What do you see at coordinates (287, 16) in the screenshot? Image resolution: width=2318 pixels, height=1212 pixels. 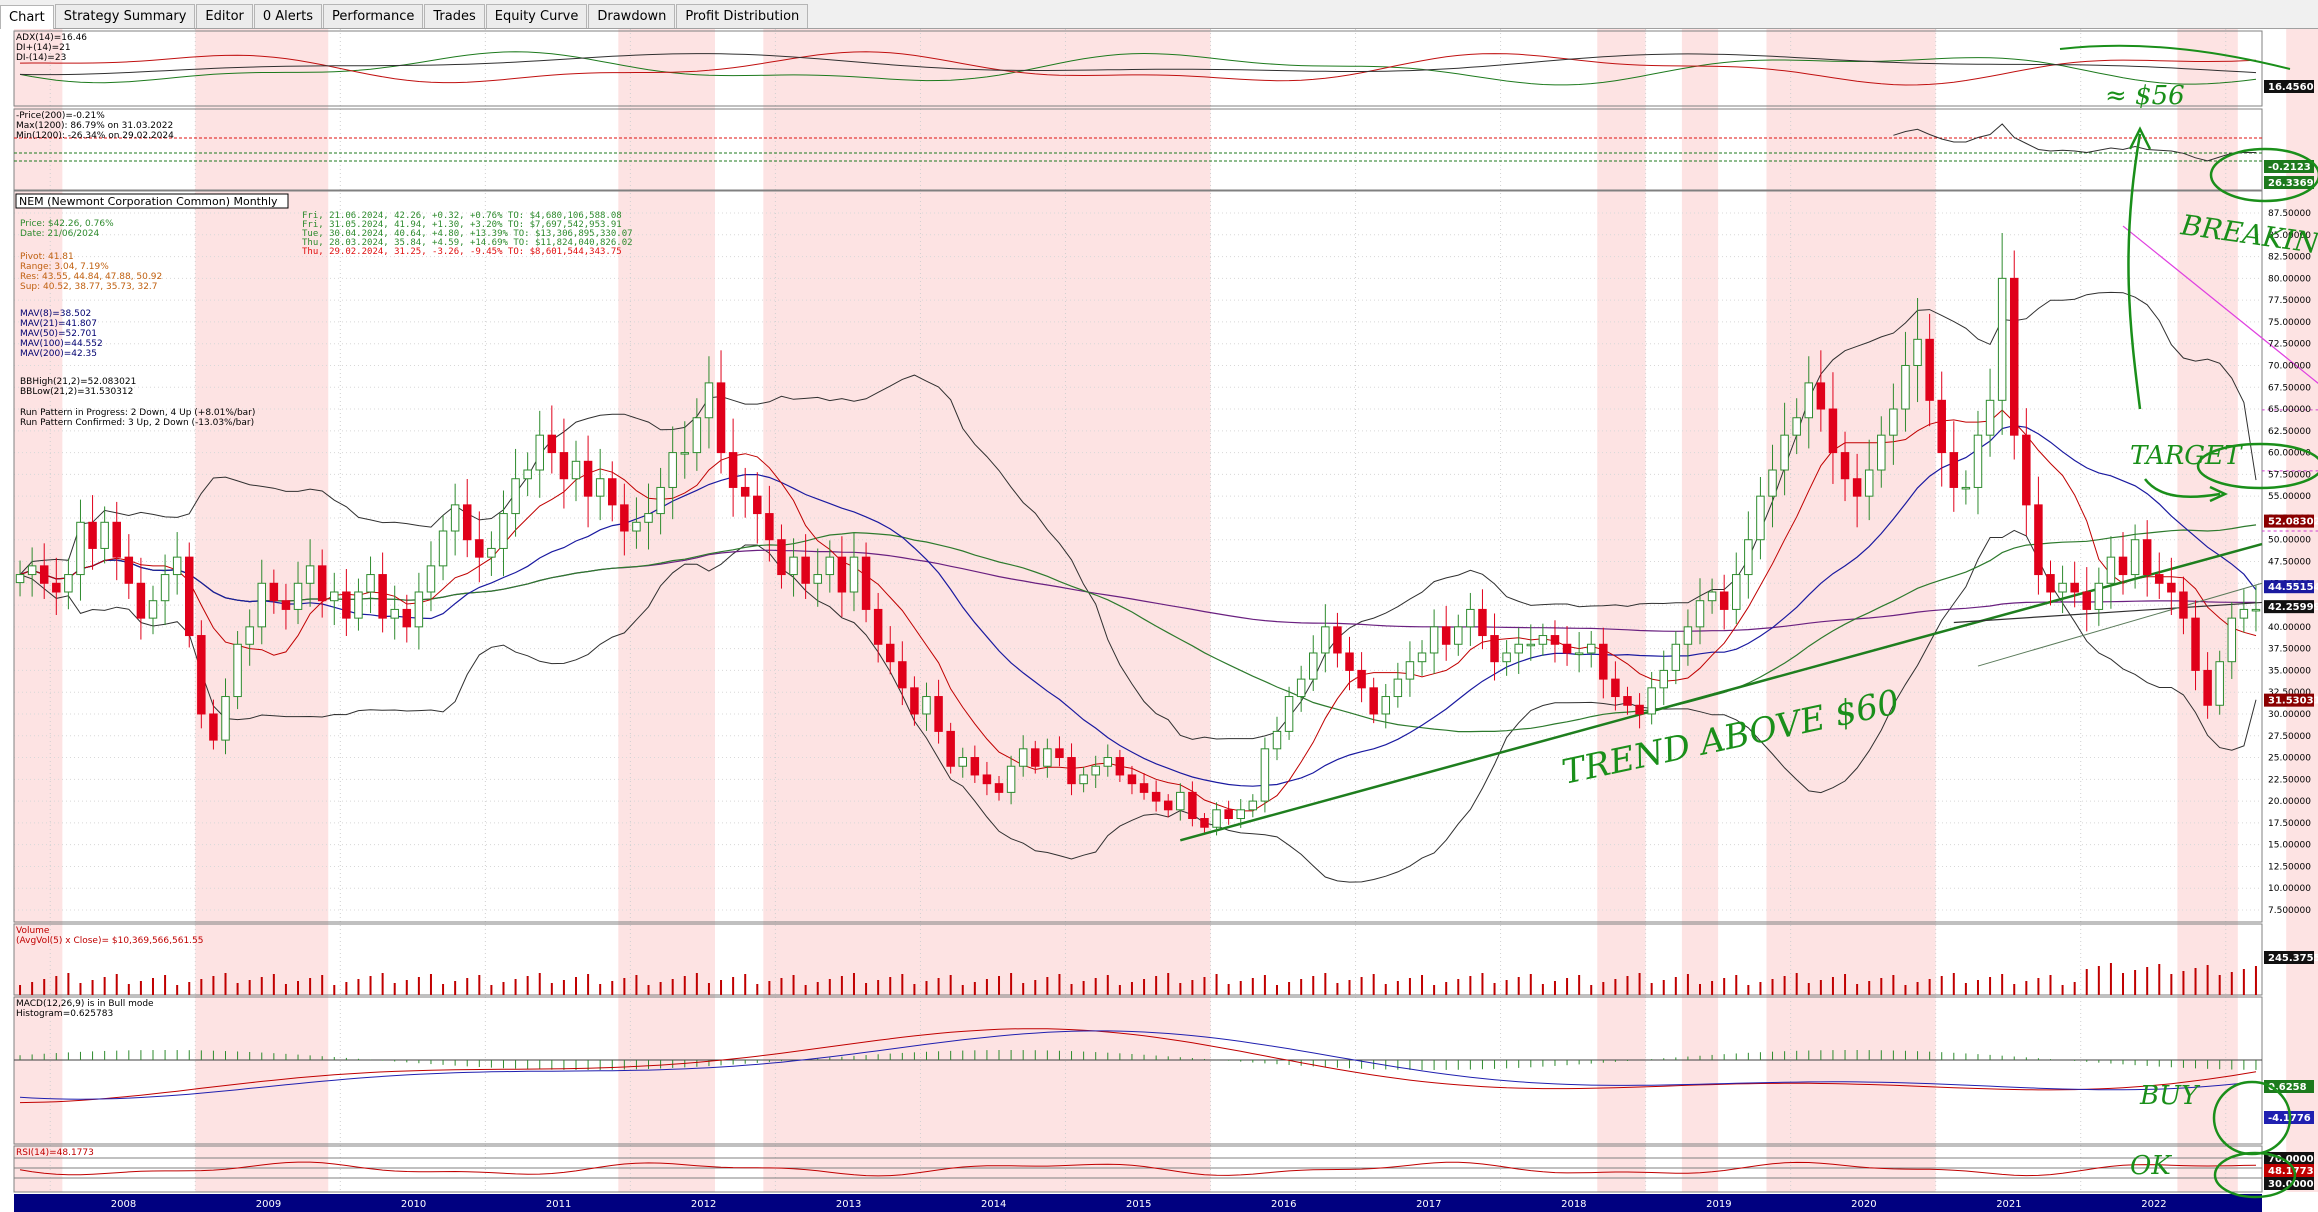 I see `tab-0-alerts: 0 Alerts` at bounding box center [287, 16].